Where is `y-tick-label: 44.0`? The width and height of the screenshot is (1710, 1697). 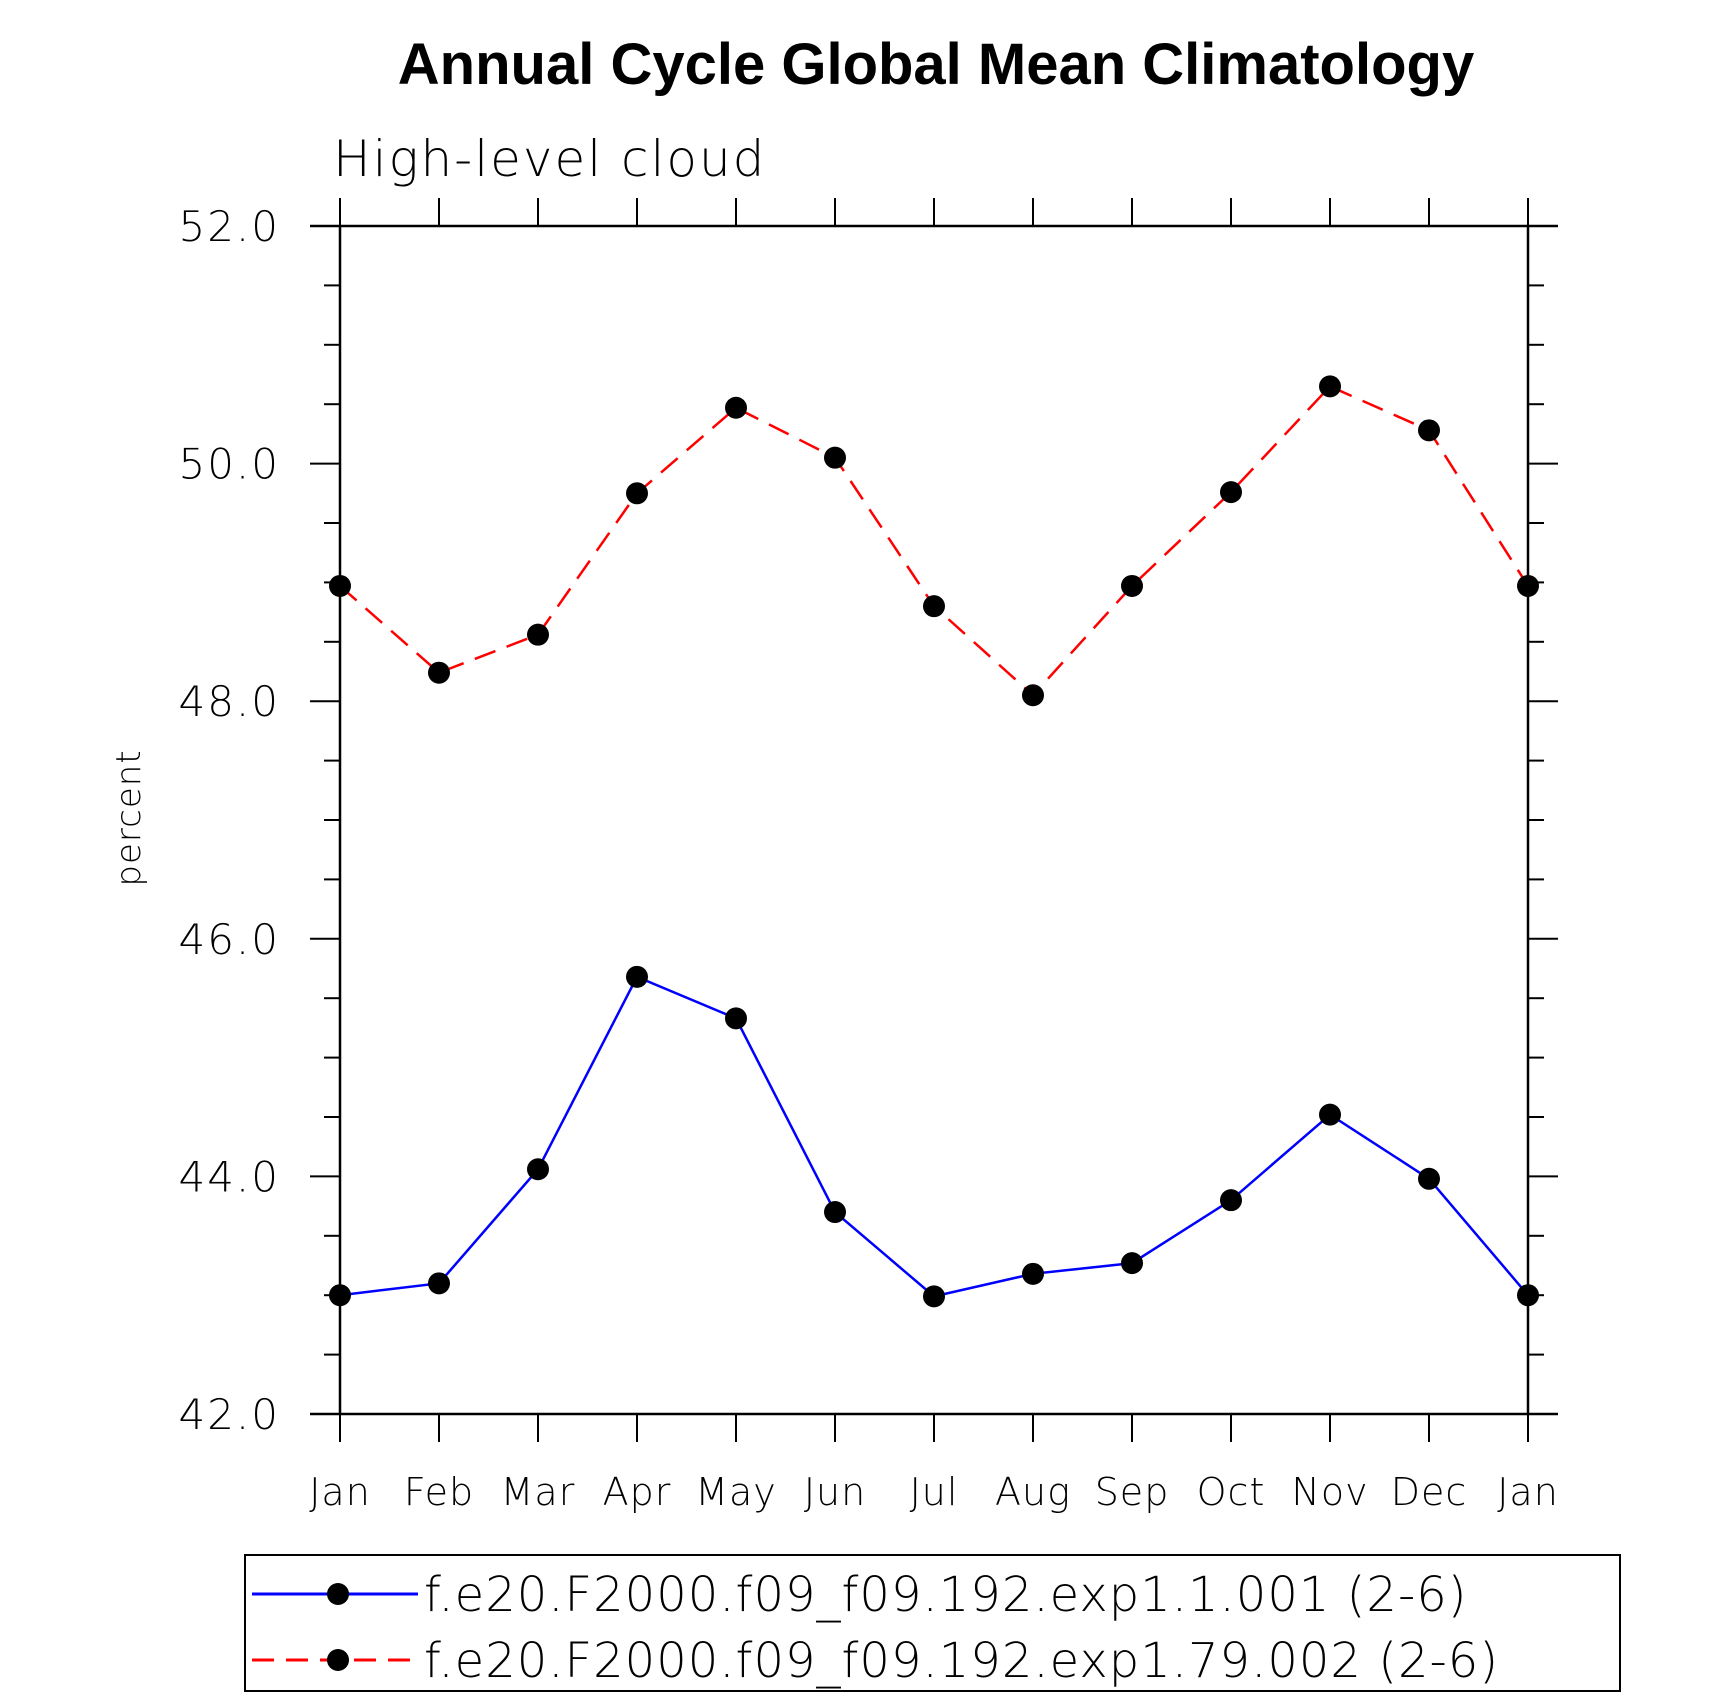 y-tick-label: 44.0 is located at coordinates (229, 1176).